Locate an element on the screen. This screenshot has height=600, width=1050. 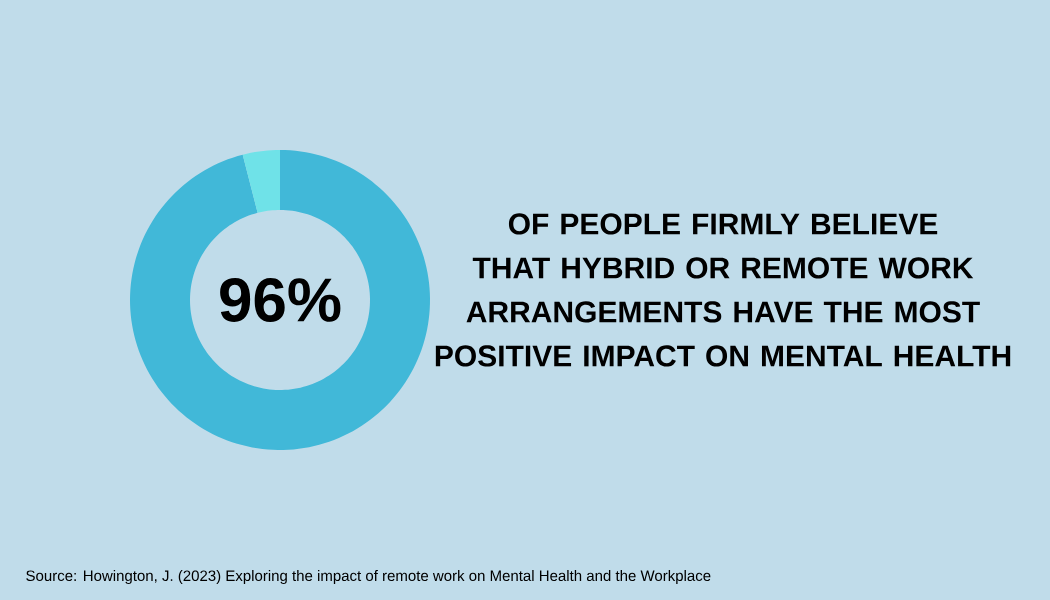
text: OF PEOPLE FIRMLY BELIEVE THAT HYBRID OR REMOTE WORK ARRANGEMENTS HAVE THE MOST POSITIVE IMPACT ON MENTAL HEALTH is located at coordinates (723, 290).